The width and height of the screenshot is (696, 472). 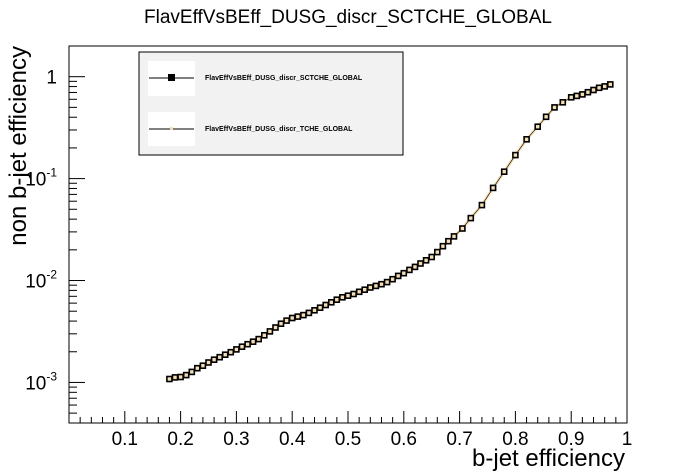 I want to click on y-tick-label: 10⁻¹, so click(x=41, y=178).